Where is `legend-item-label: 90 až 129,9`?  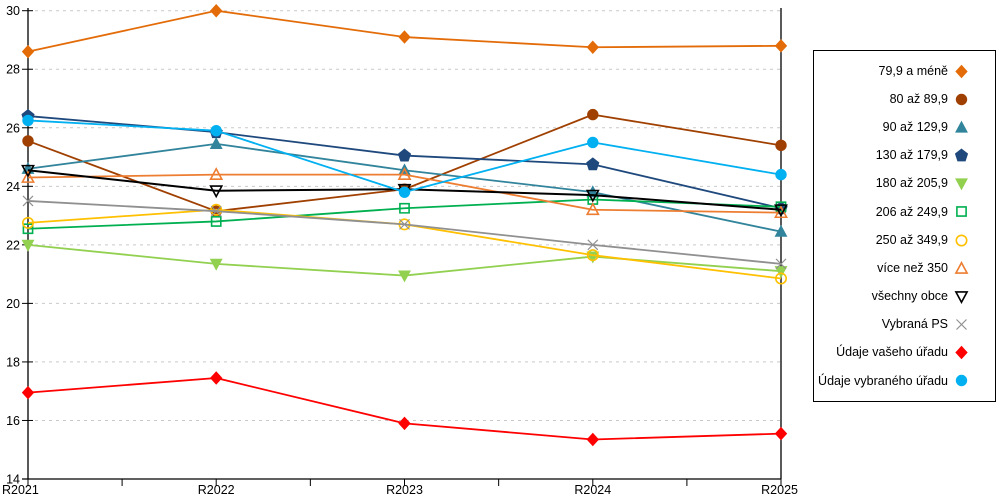
legend-item-label: 90 až 129,9 is located at coordinates (915, 127).